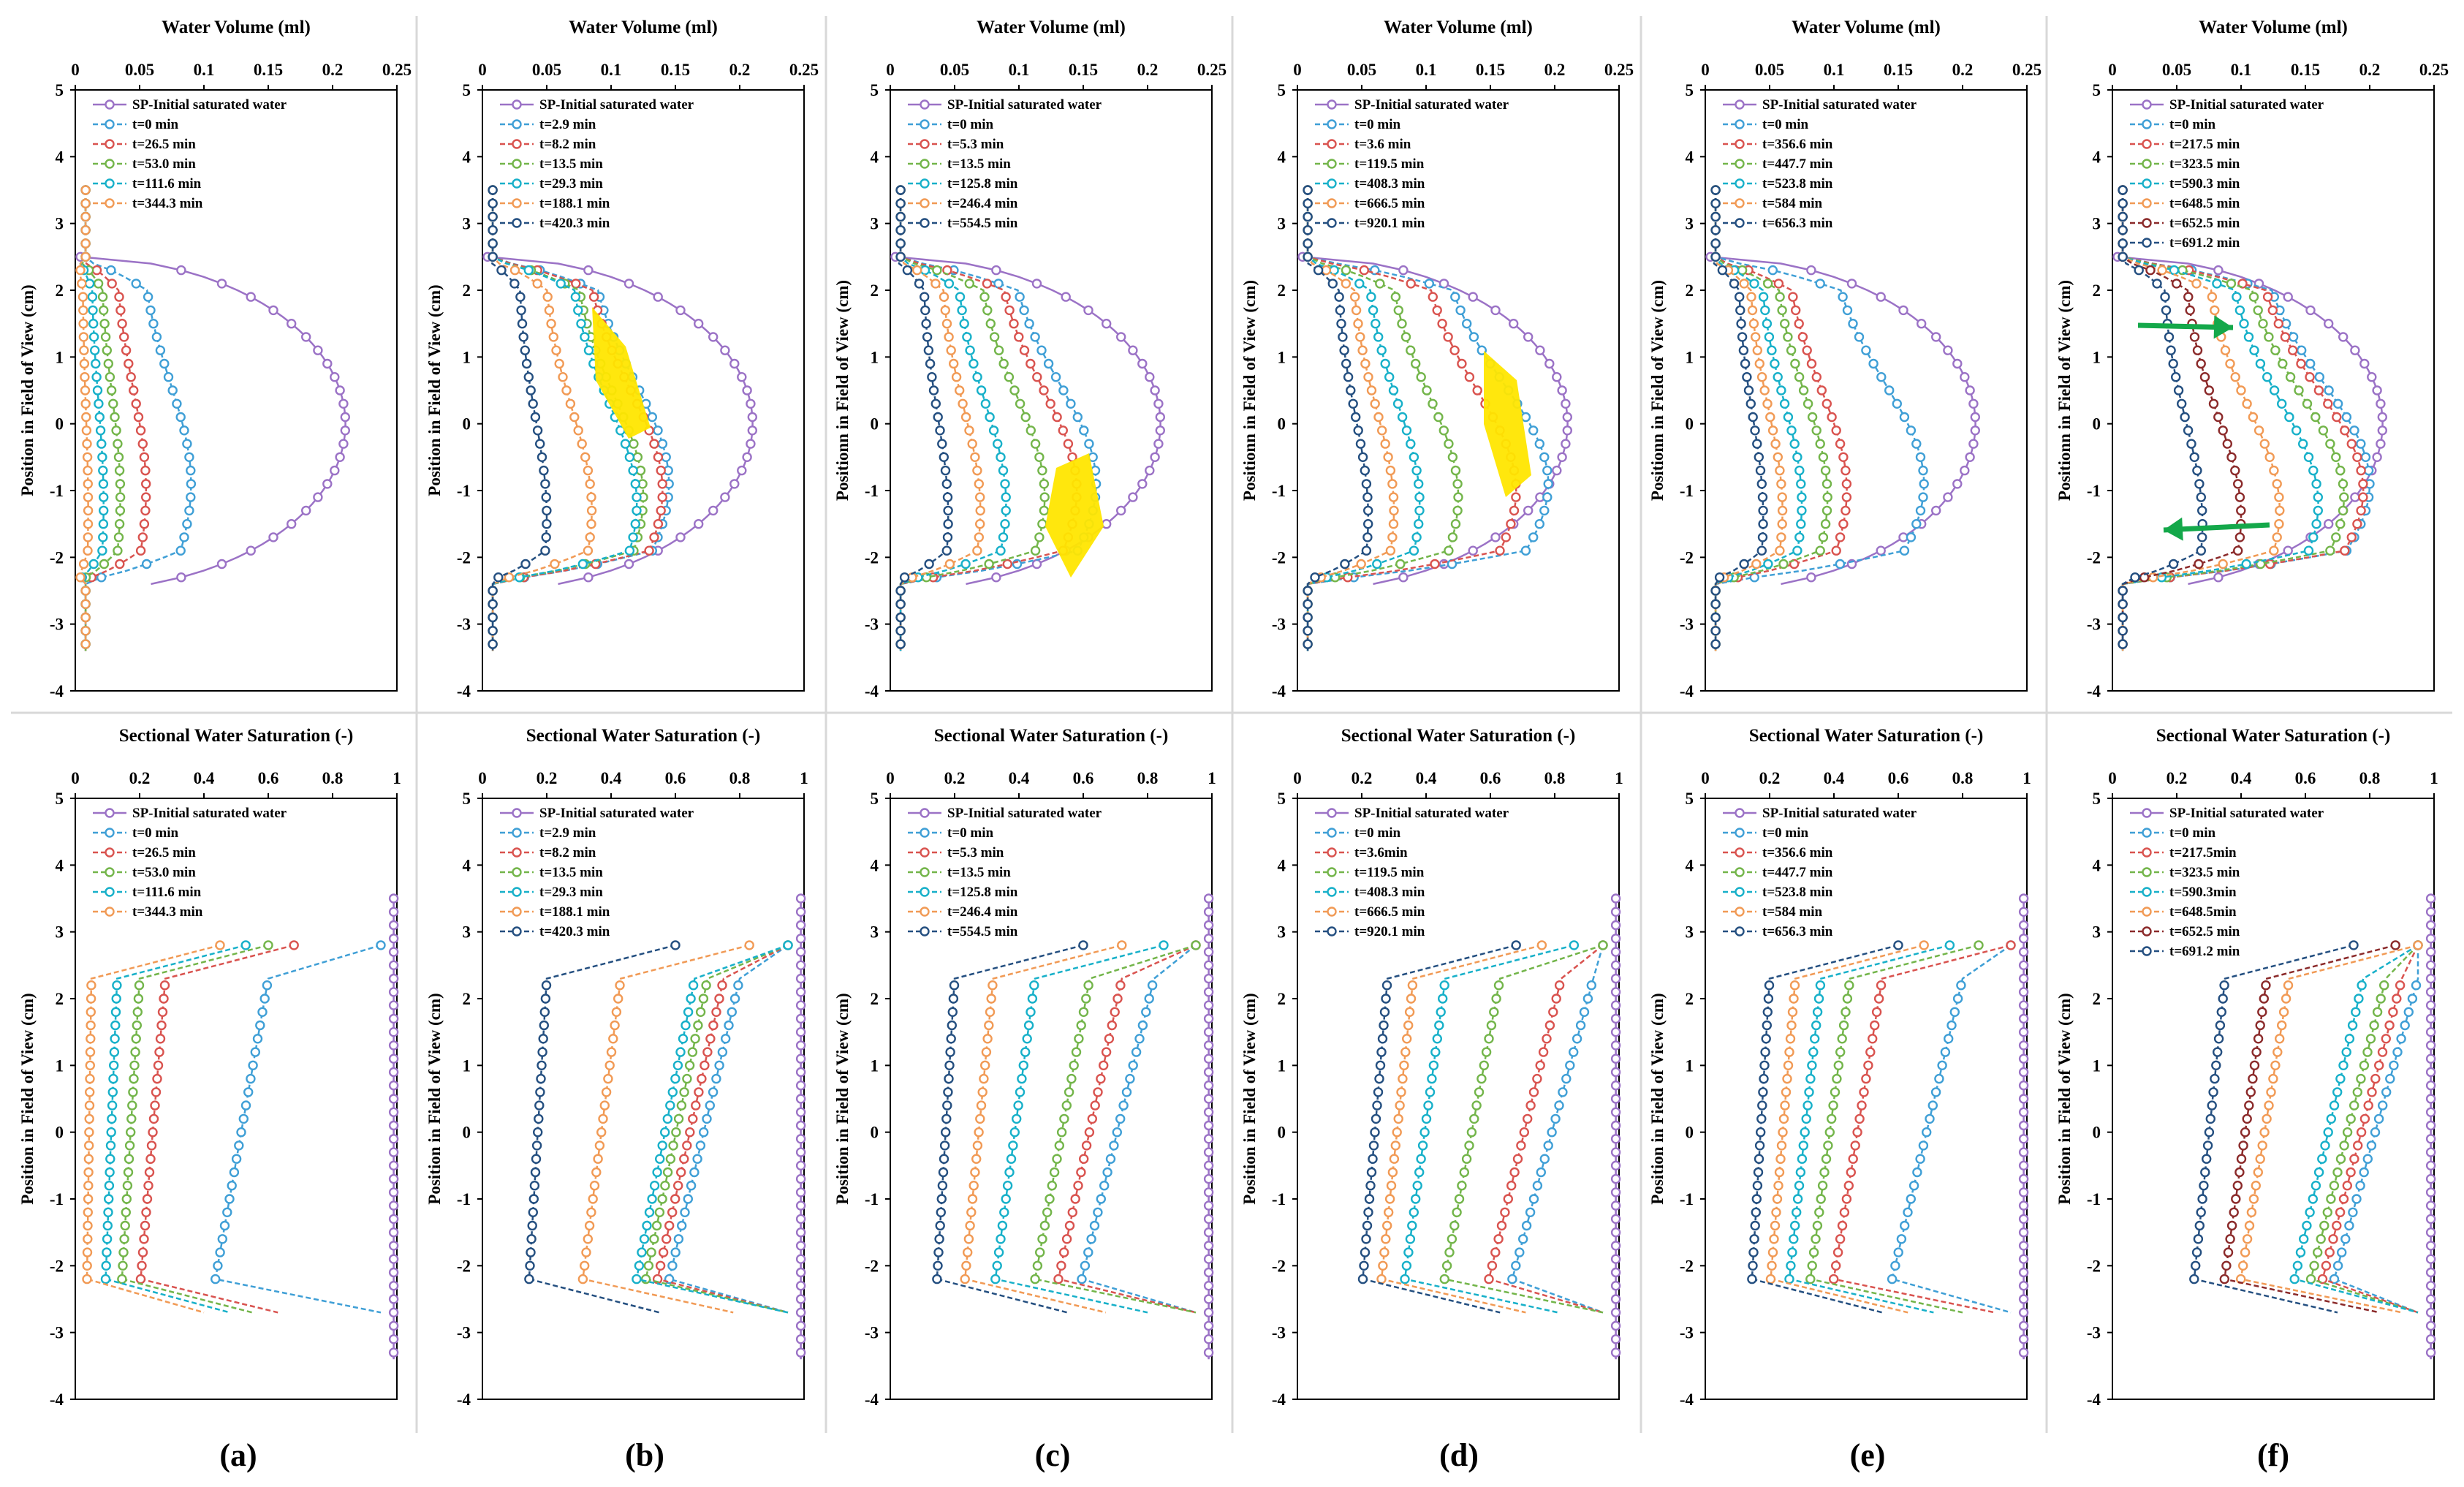 The width and height of the screenshot is (2464, 1487). What do you see at coordinates (842, 1099) in the screenshot?
I see `y-axis-label: Position in Field of View (cm)` at bounding box center [842, 1099].